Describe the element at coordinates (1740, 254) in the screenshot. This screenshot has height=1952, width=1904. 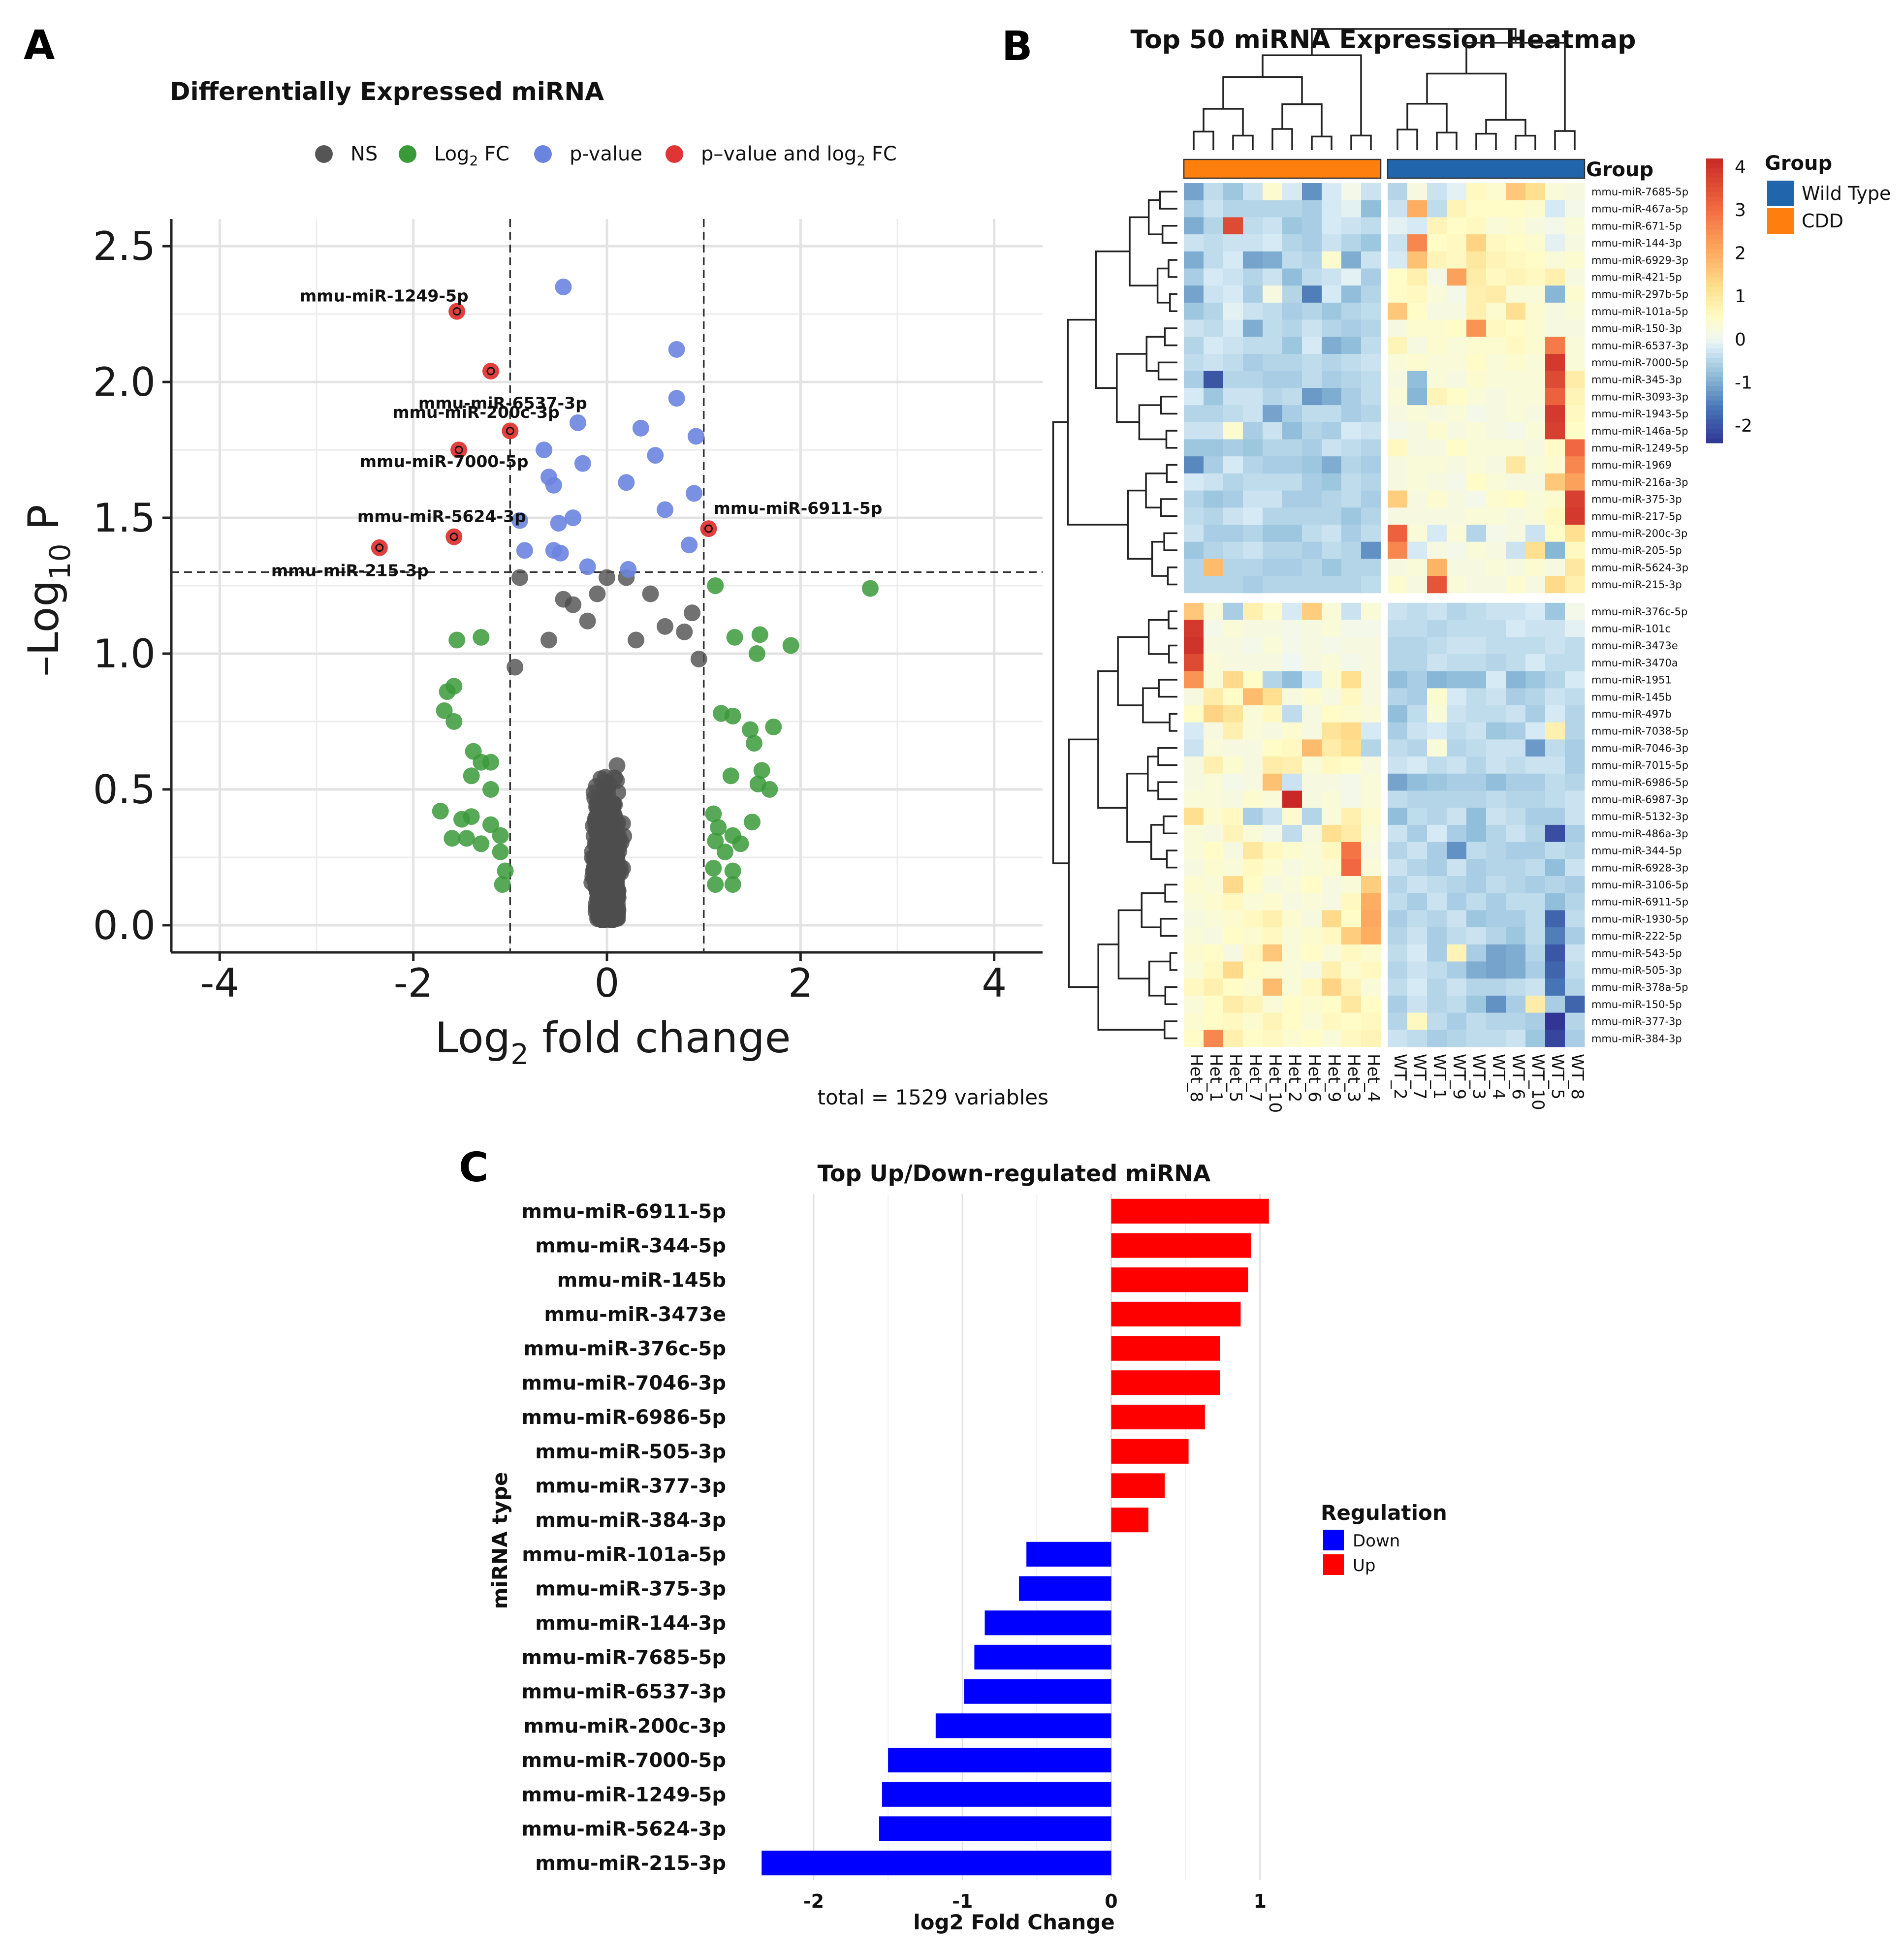
I see `color-scale-tick-label: 2` at that location.